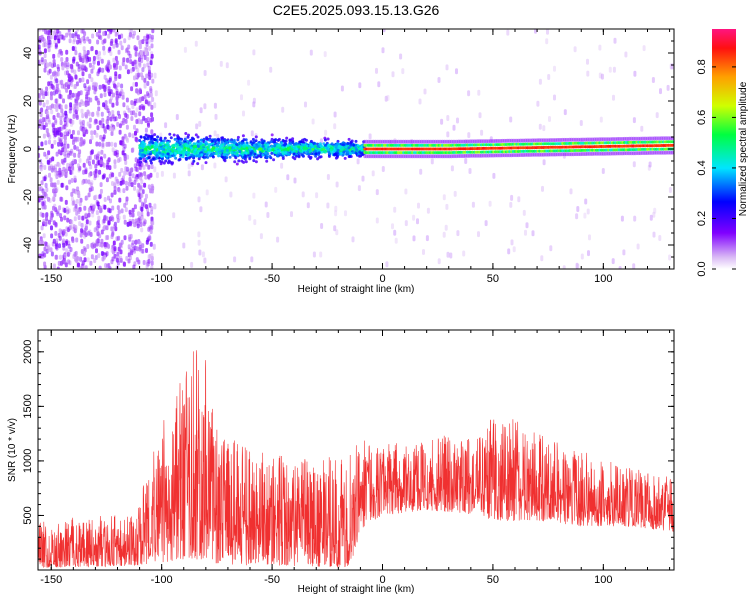  I want to click on chart-title: C2E5.2025.093.15.13.G26, so click(356, 10).